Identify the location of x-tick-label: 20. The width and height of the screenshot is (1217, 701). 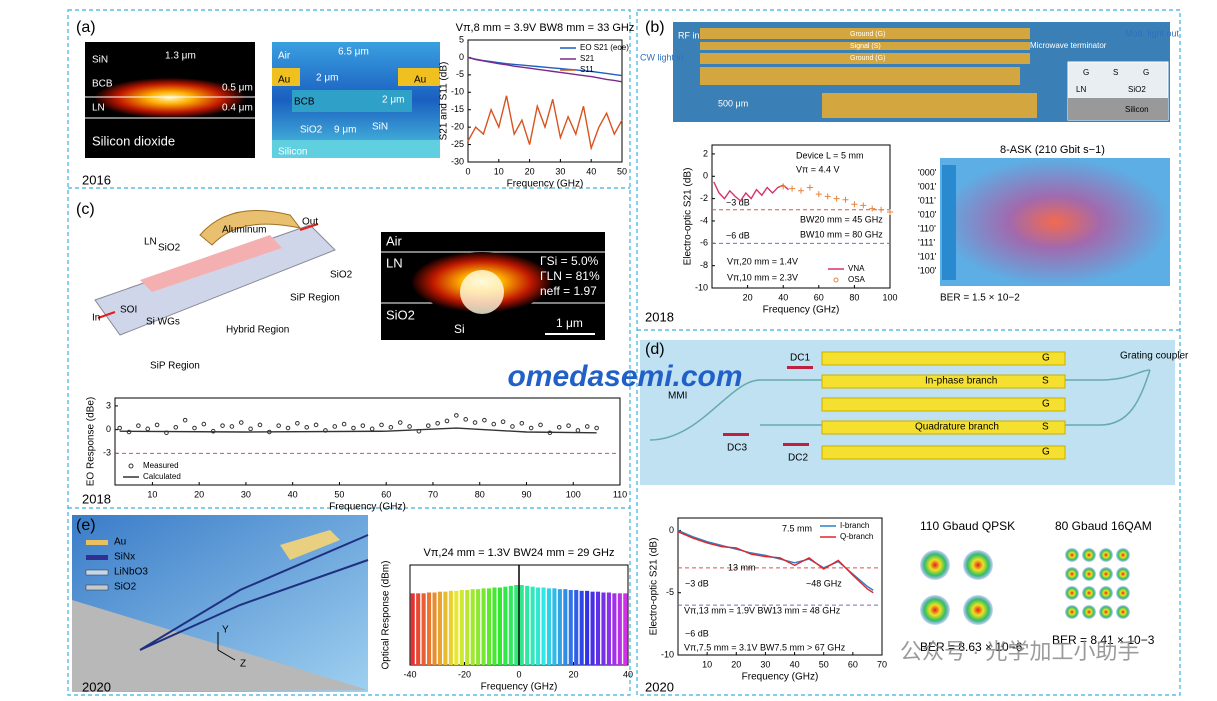
(573, 674).